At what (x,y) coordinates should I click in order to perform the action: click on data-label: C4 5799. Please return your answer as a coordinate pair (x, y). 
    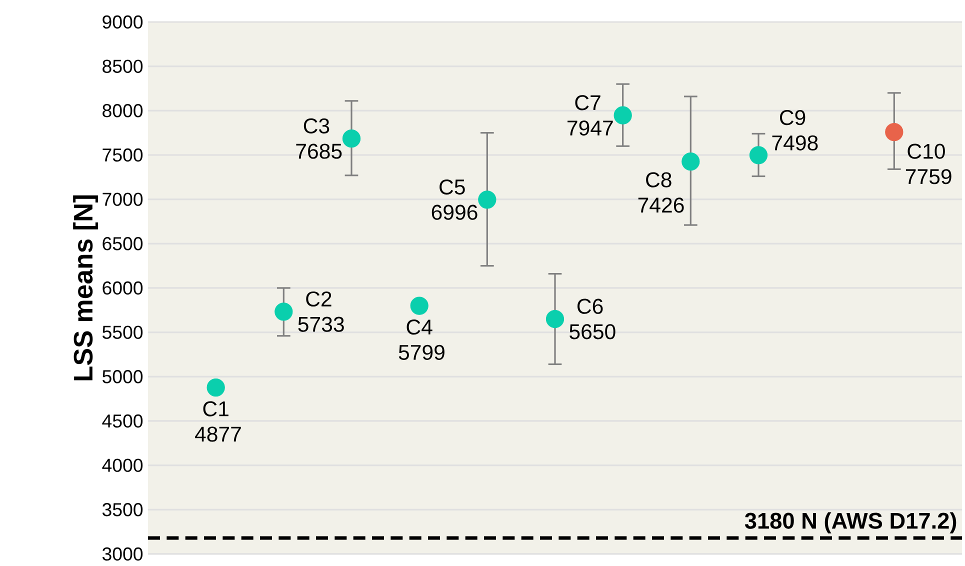
    Looking at the image, I should click on (421, 340).